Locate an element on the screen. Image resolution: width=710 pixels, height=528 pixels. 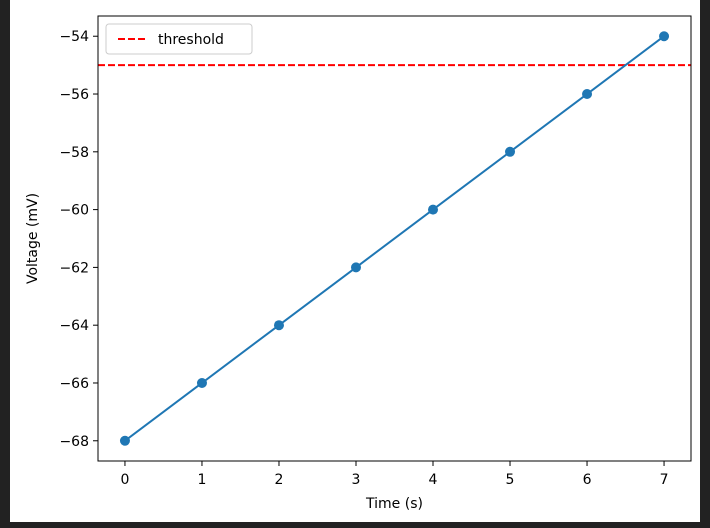
x-tick-label: 0 is located at coordinates (124, 480).